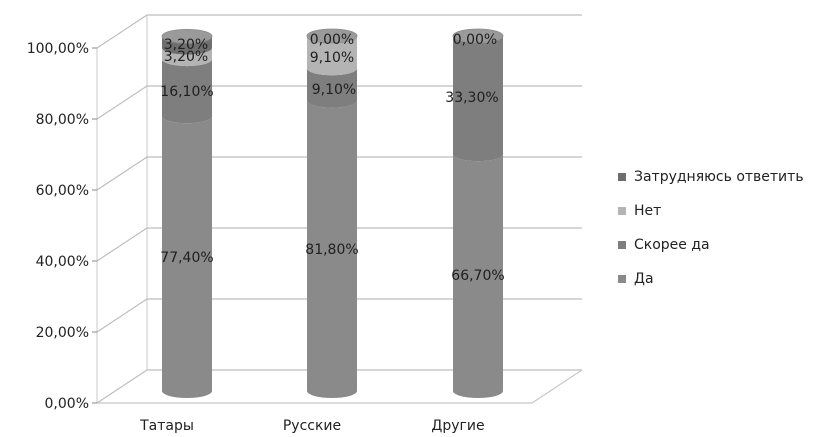  Describe the element at coordinates (672, 245) in the screenshot. I see `legend-label: Скорее да` at that location.